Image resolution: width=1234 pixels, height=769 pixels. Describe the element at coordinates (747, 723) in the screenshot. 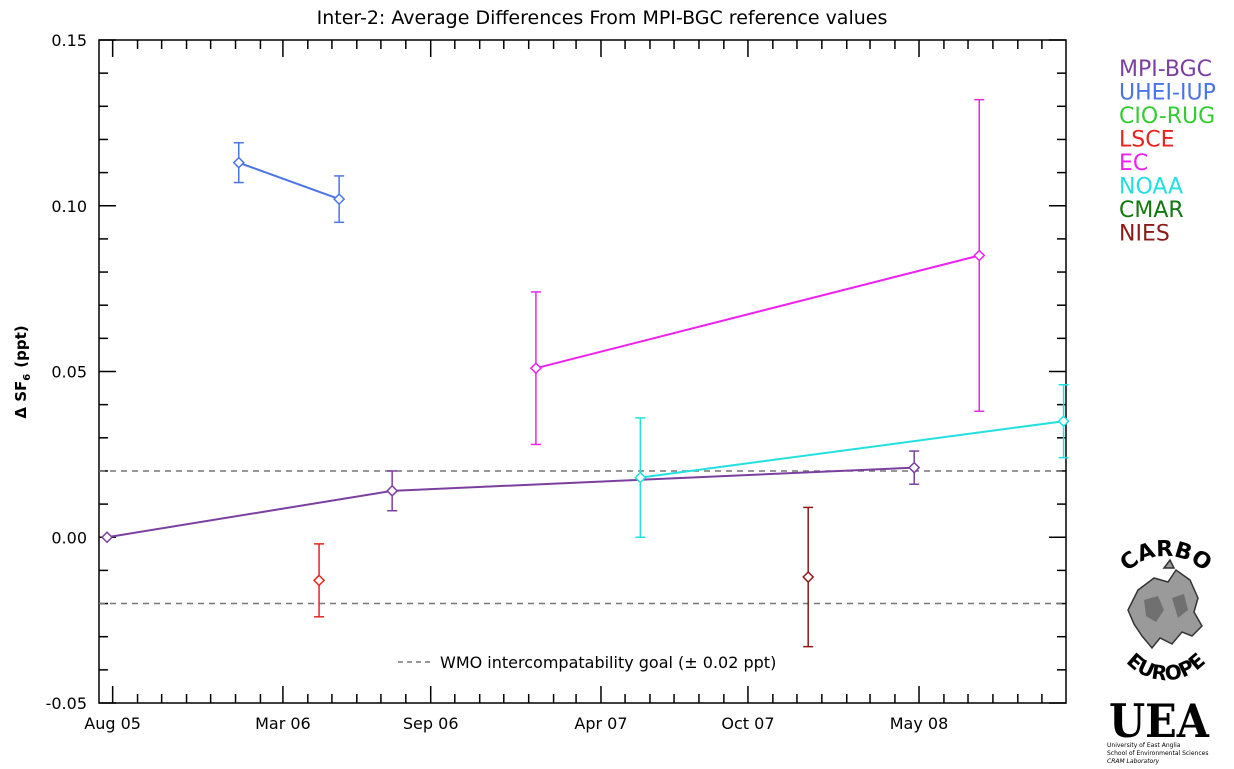

I see `x-tick-label: Oct 07` at that location.